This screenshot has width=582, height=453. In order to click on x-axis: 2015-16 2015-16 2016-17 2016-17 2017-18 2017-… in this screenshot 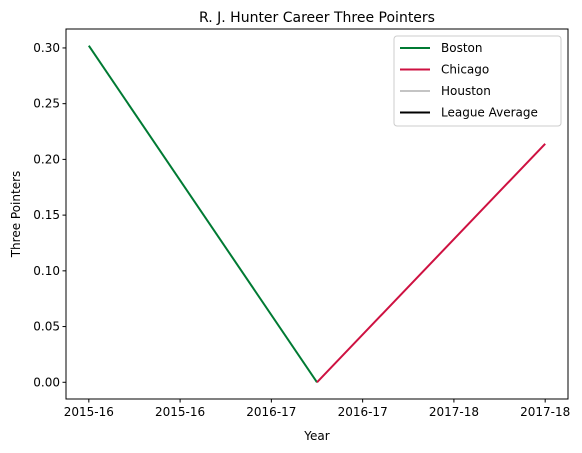, I will do `click(317, 409)`.